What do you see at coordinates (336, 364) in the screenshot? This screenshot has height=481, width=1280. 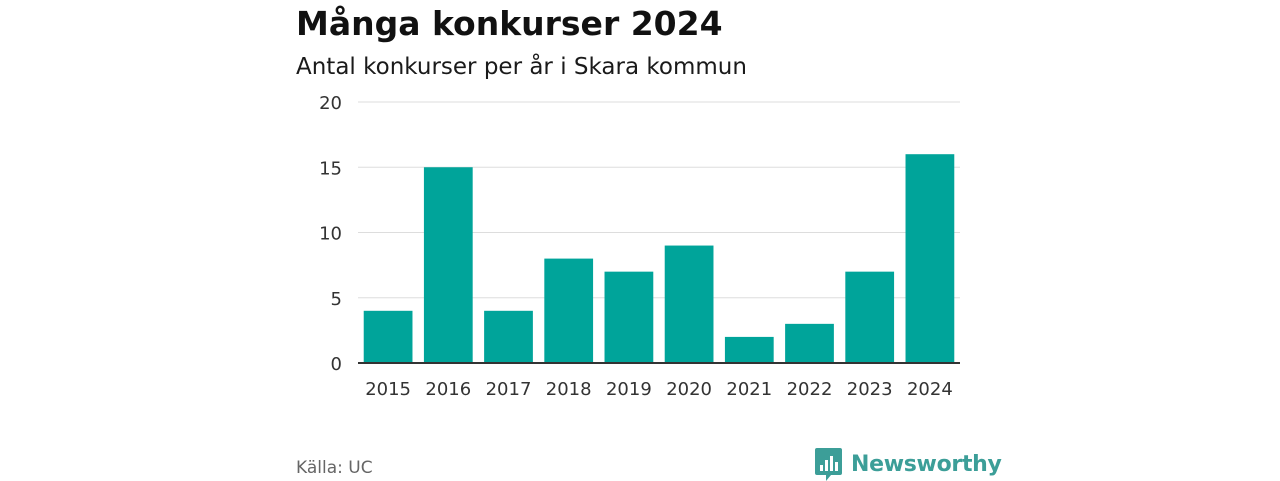 I see `y-tick-label: 0` at bounding box center [336, 364].